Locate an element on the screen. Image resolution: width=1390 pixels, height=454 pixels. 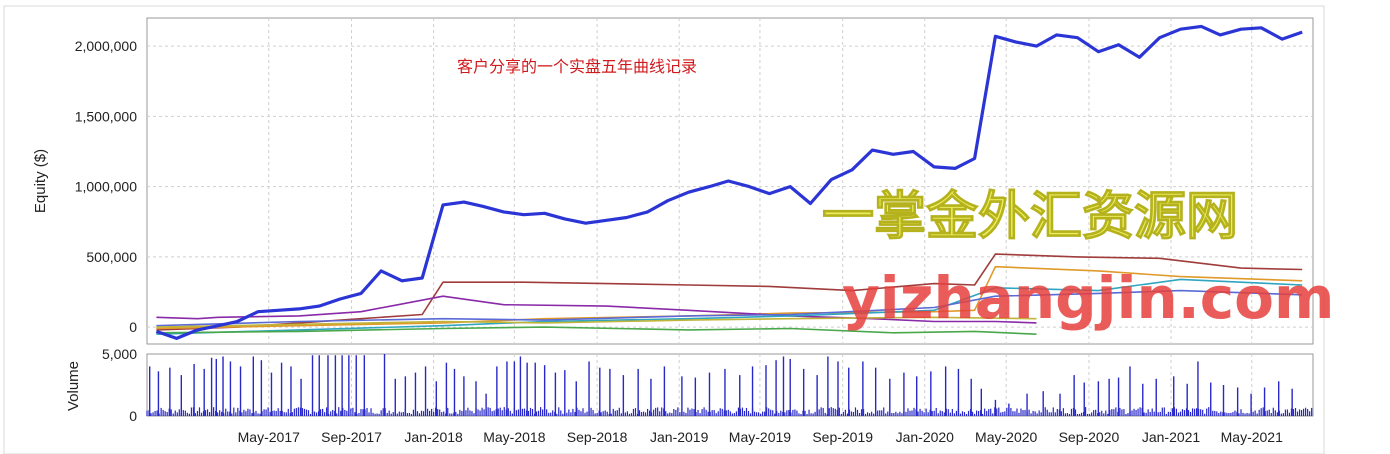
x-tick-label: May-2017 is located at coordinates (269, 437).